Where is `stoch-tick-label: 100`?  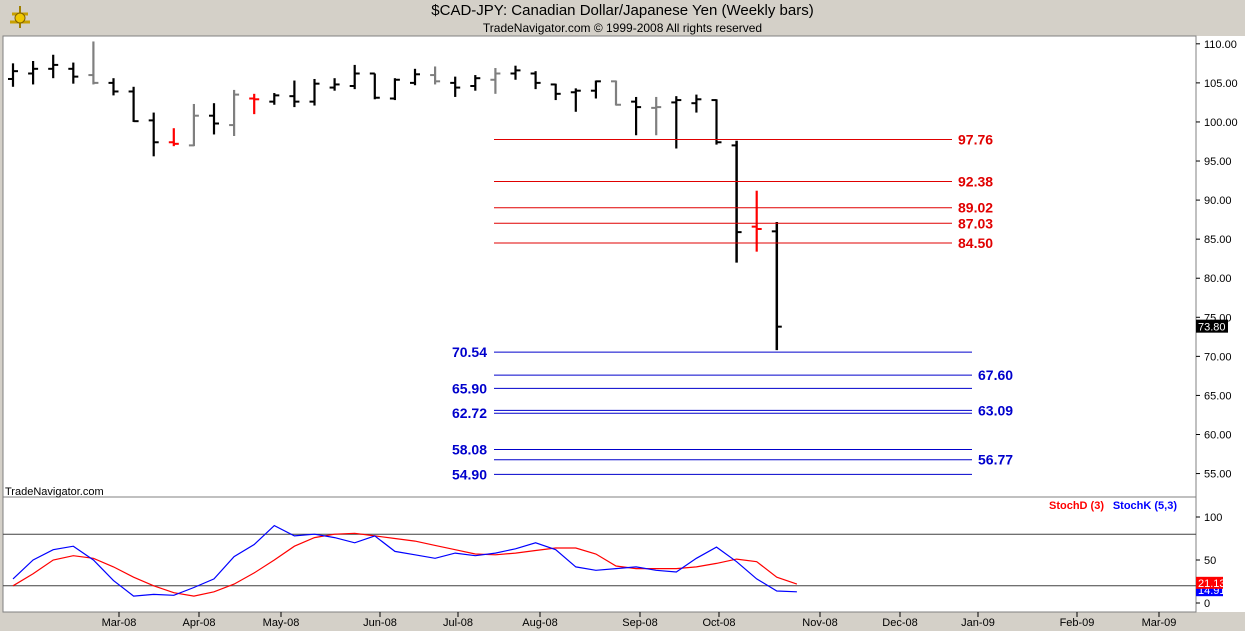 stoch-tick-label: 100 is located at coordinates (1213, 518).